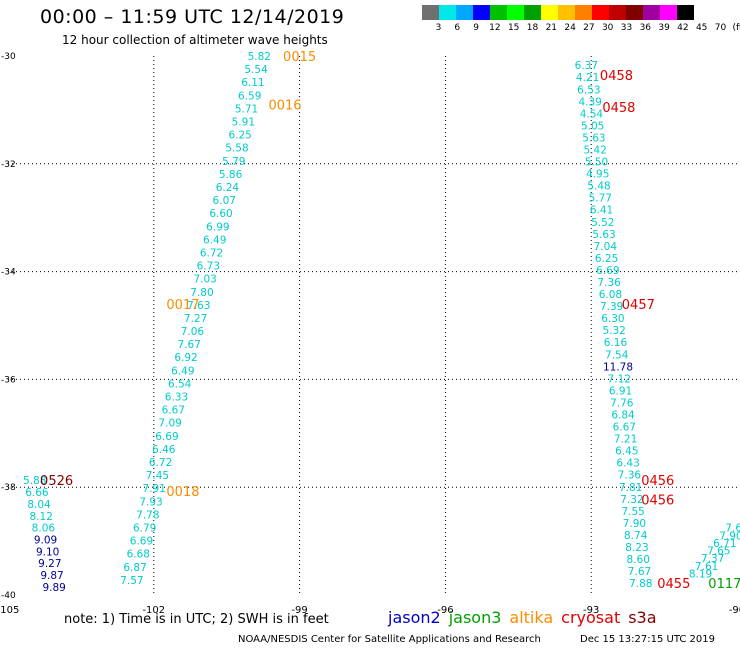 The height and width of the screenshot is (650, 740). What do you see at coordinates (236, 149) in the screenshot?
I see `wave-height-label: 5.58` at bounding box center [236, 149].